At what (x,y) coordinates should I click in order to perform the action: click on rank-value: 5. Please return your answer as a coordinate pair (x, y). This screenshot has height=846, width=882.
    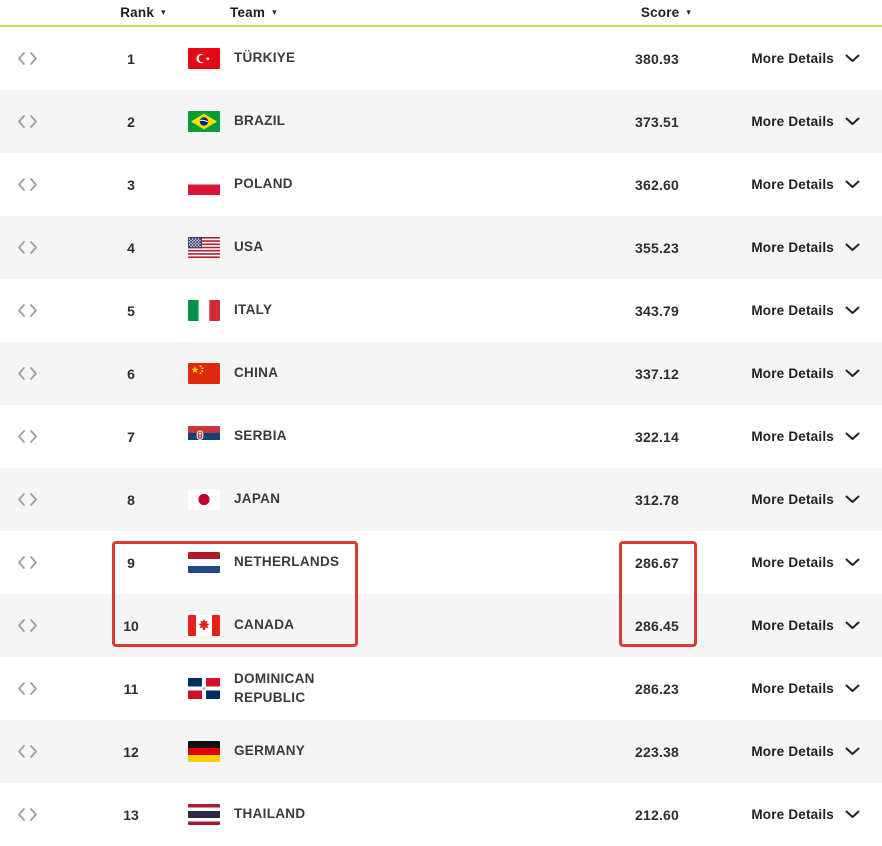
    Looking at the image, I should click on (131, 310).